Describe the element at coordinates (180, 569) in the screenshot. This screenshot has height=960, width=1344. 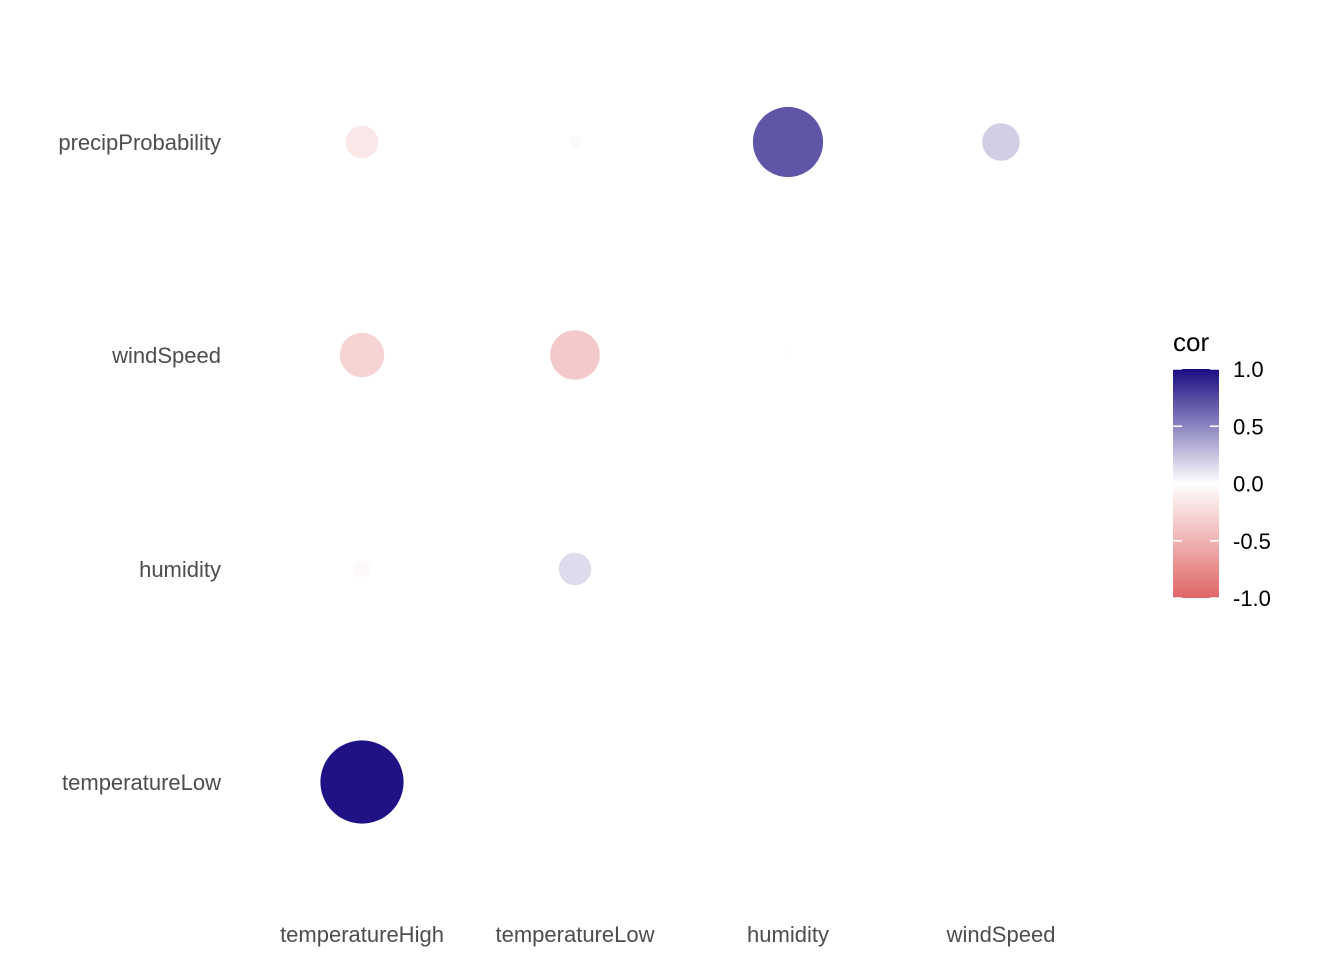
I see `y-tick-label-humidity: humidity` at that location.